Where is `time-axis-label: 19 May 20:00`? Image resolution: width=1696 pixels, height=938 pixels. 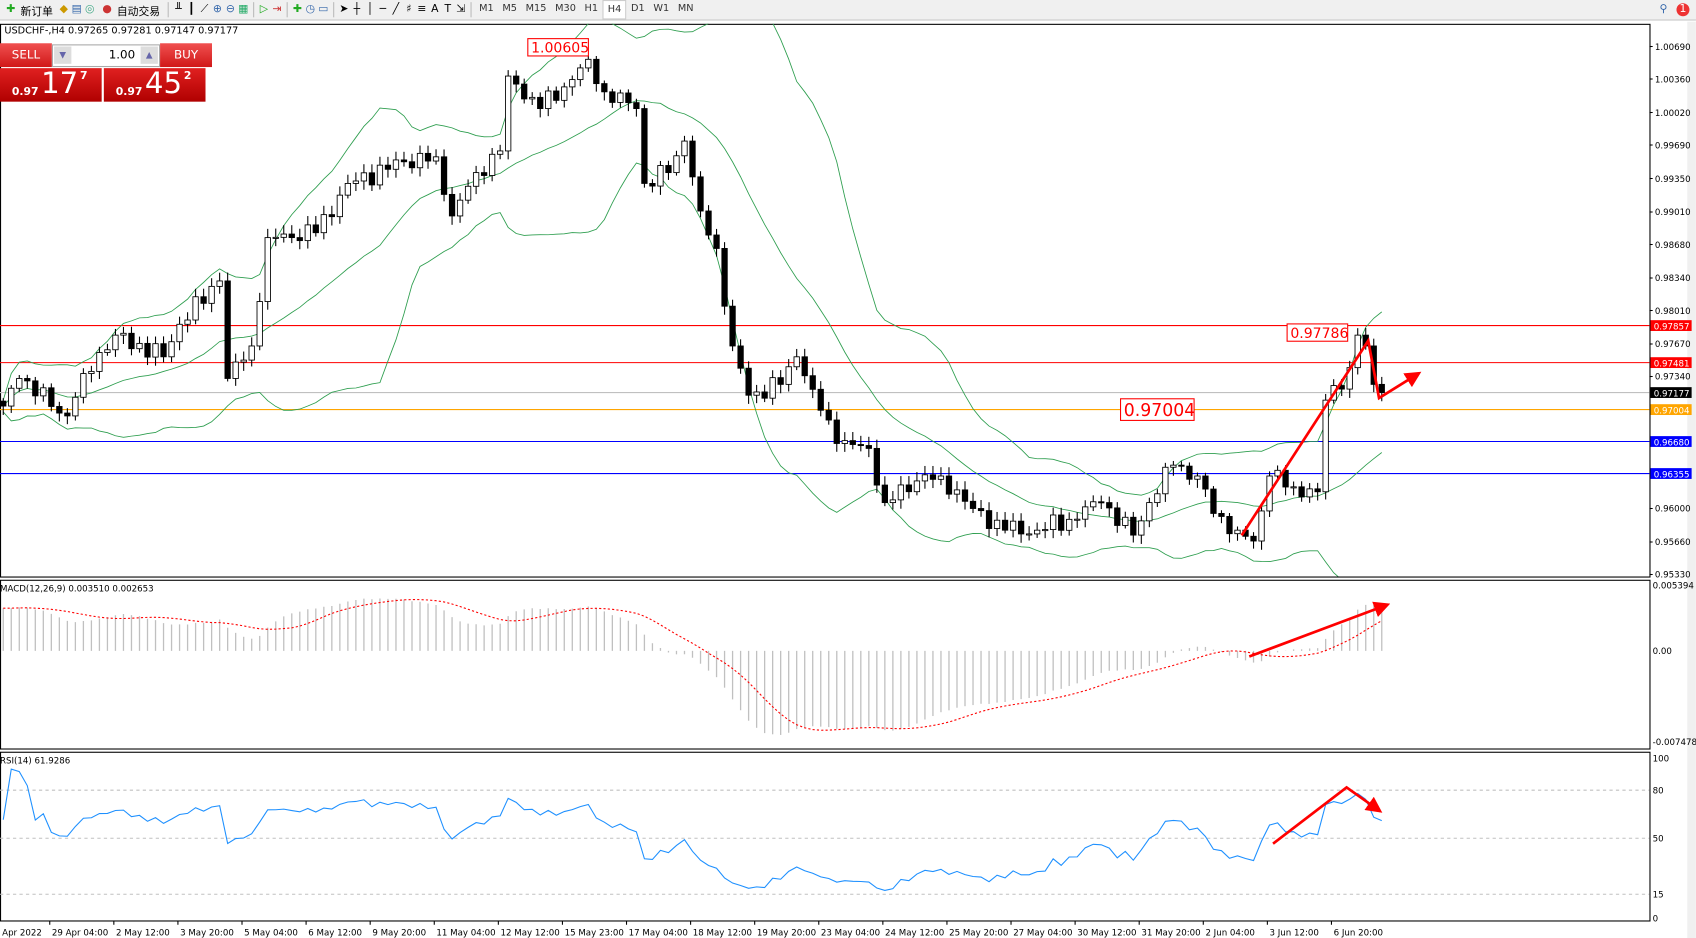
time-axis-label: 19 May 20:00 is located at coordinates (786, 933).